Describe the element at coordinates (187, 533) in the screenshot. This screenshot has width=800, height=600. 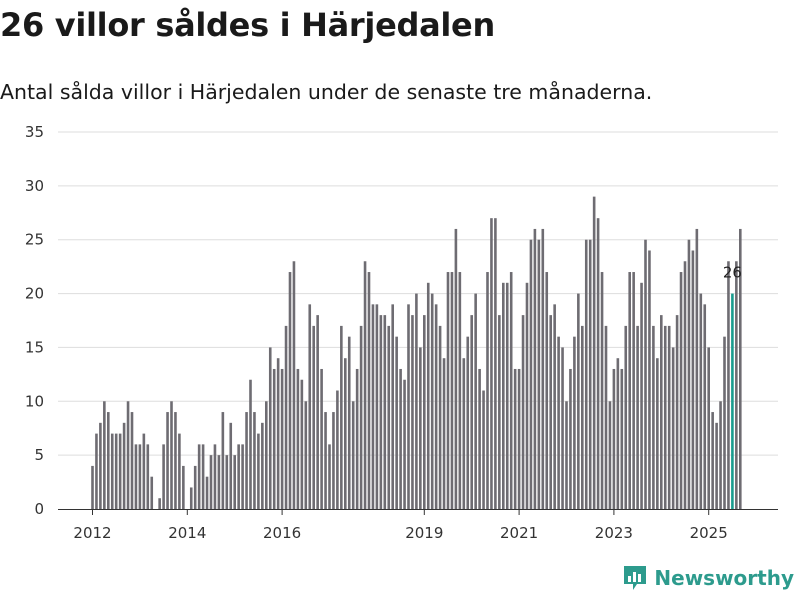
I see `x-tick-label: 2014` at that location.